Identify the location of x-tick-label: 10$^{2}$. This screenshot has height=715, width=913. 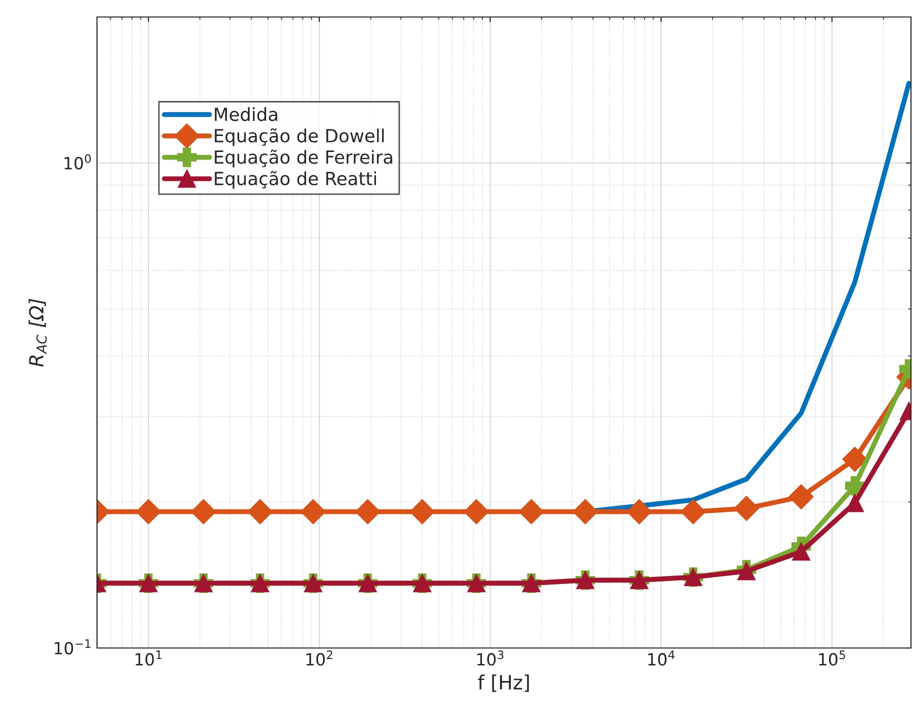
(319, 658).